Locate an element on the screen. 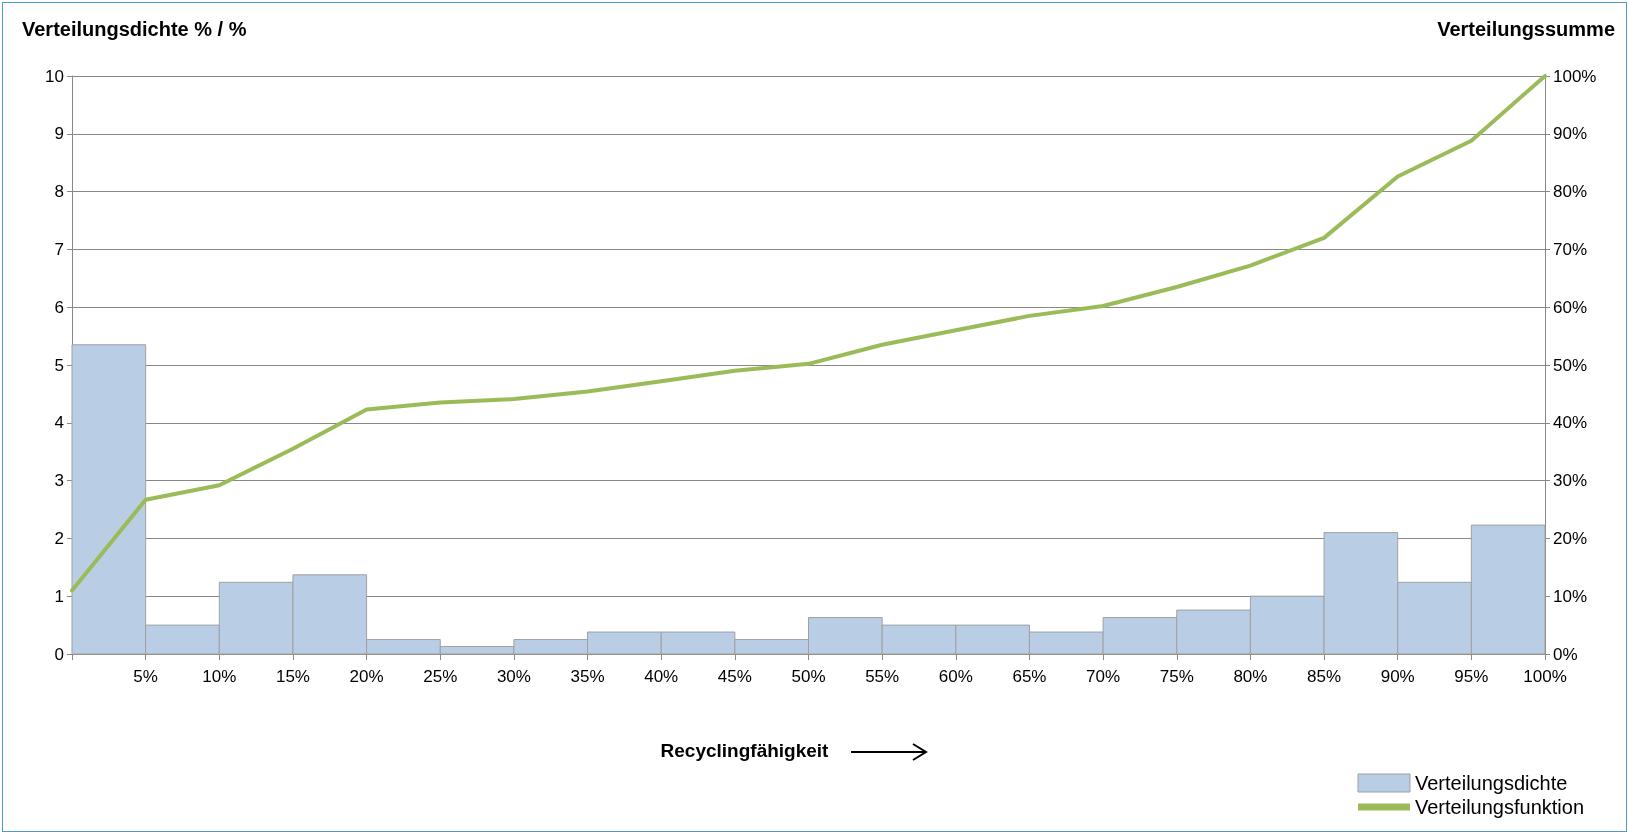 Image resolution: width=1629 pixels, height=834 pixels. y-tick-label: 5 is located at coordinates (59, 365).